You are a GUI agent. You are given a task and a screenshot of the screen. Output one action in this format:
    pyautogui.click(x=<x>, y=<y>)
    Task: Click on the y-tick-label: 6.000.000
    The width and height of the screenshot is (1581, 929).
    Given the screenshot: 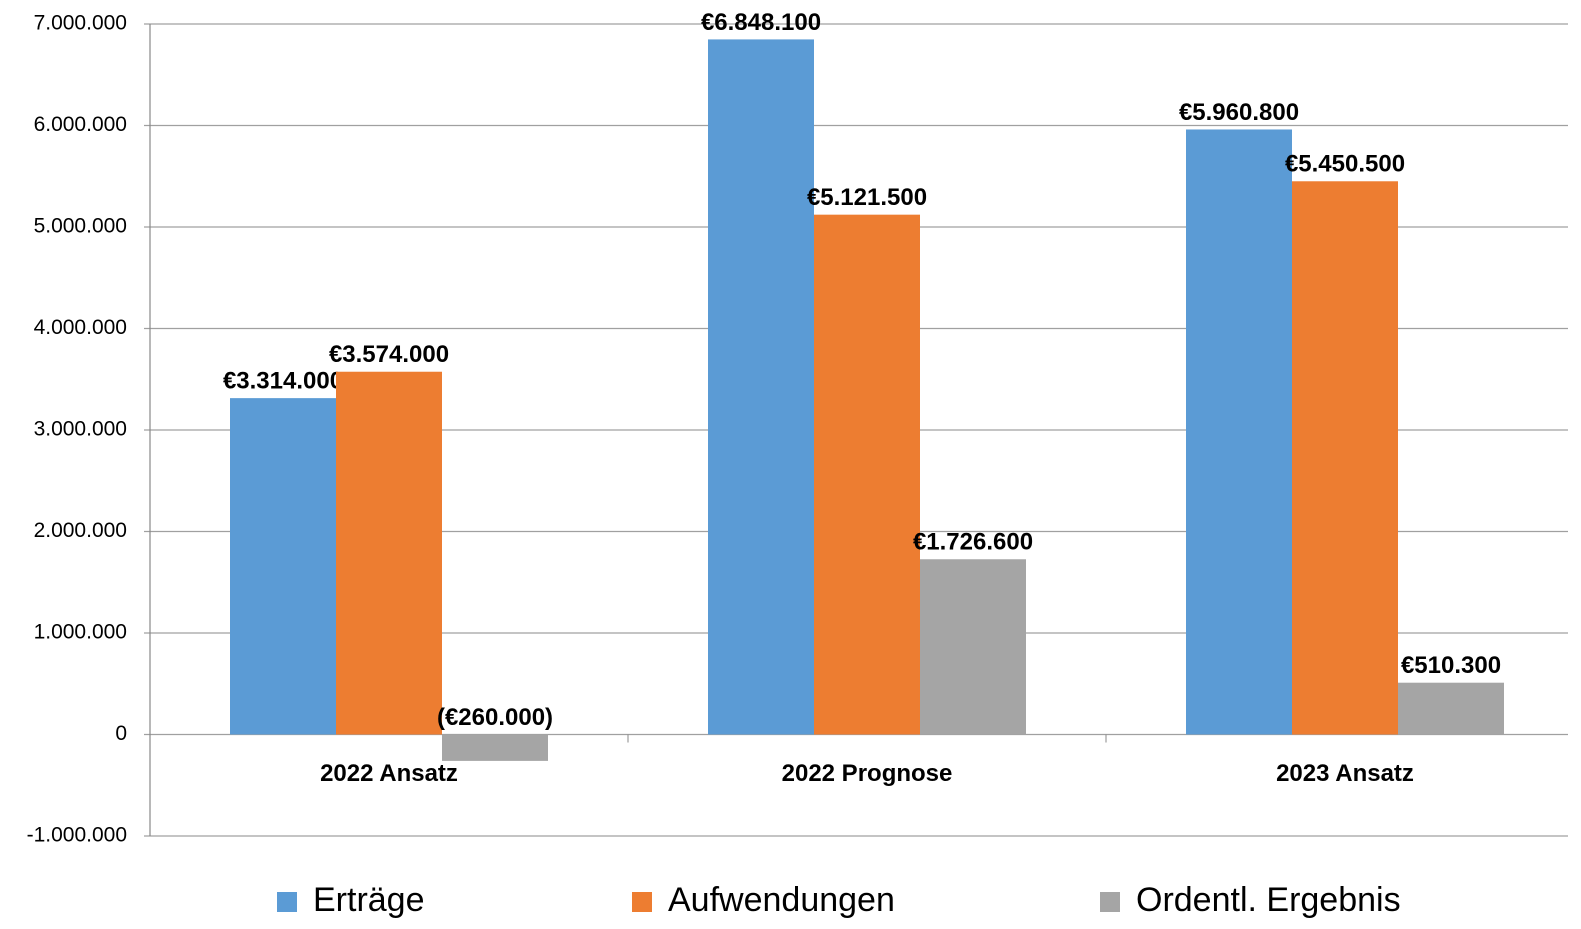 What is the action you would take?
    pyautogui.click(x=80, y=124)
    